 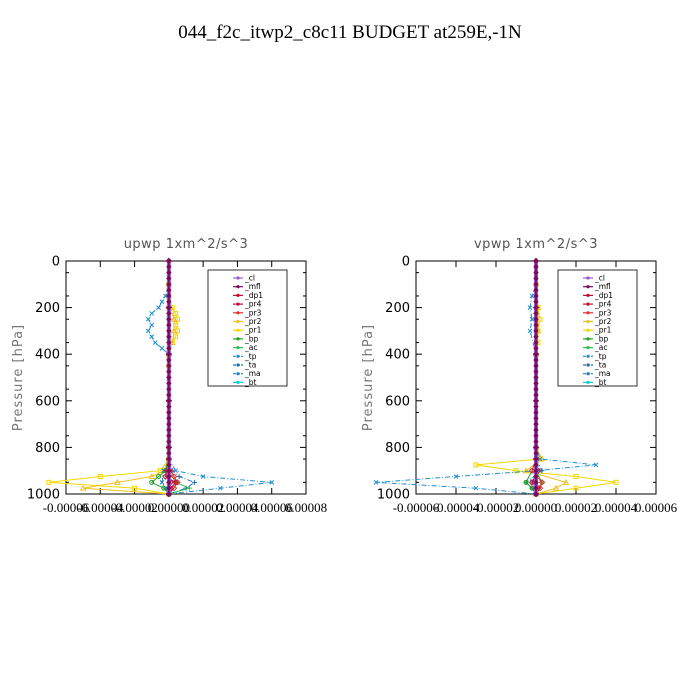 I want to click on x-tick-label: 0.00000, so click(x=169, y=507).